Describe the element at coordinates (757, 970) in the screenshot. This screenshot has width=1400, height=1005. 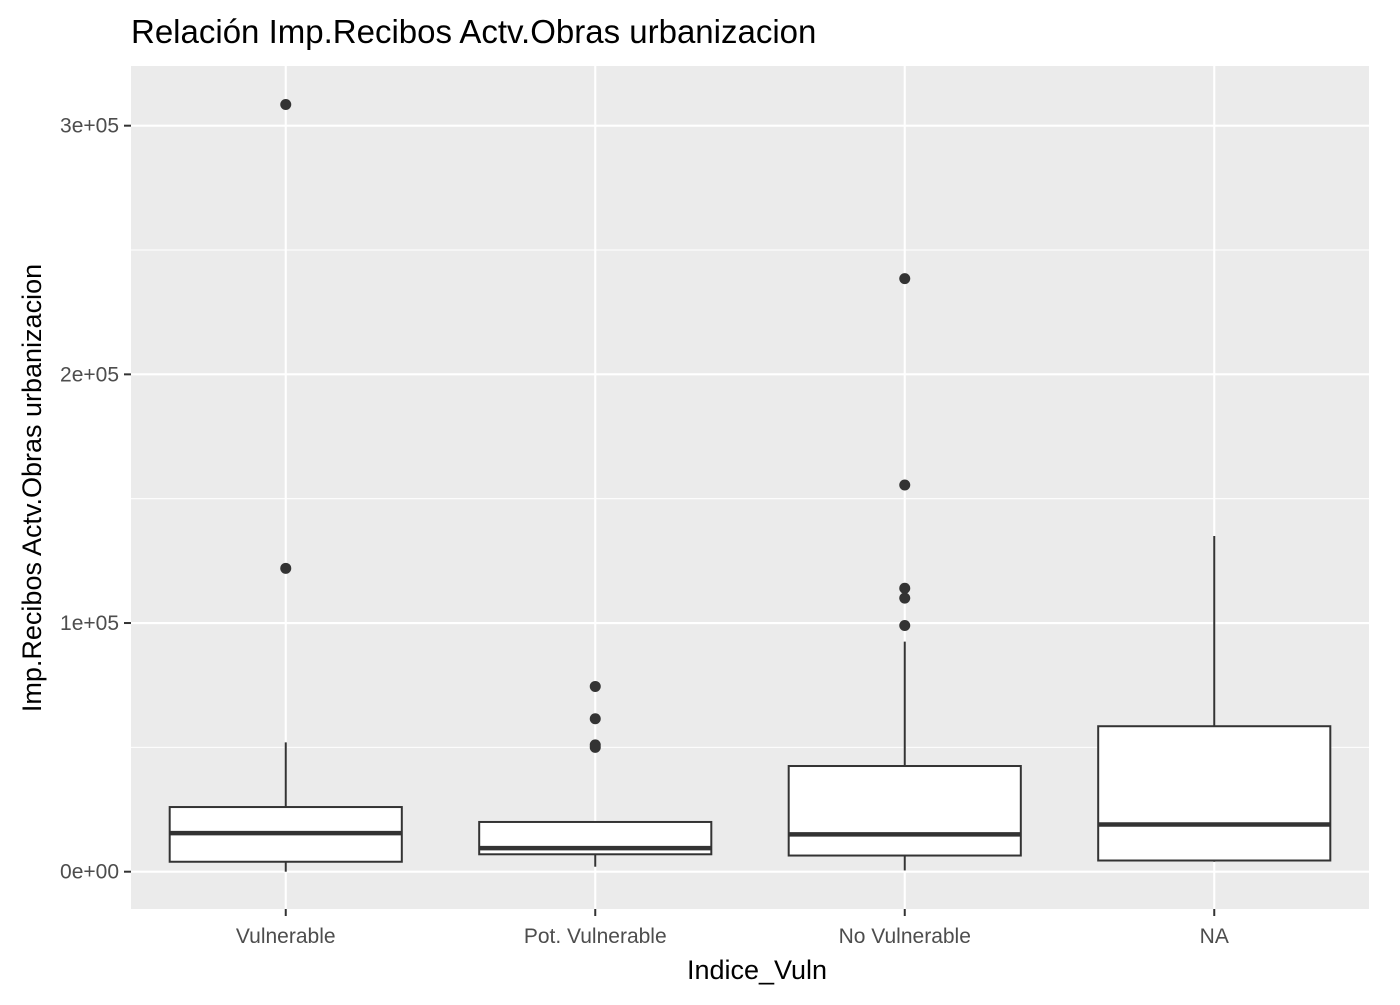
I see `x-axis-title: Indice_Vuln` at that location.